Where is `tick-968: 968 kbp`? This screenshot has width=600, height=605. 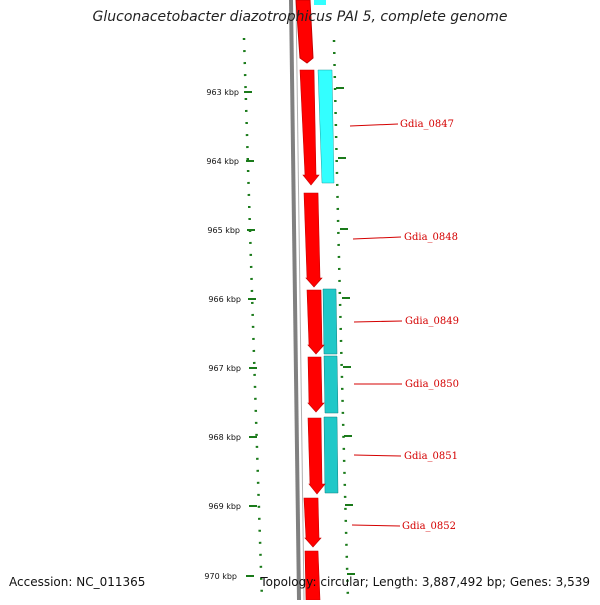
tick-968: 968 kbp is located at coordinates (232, 437).